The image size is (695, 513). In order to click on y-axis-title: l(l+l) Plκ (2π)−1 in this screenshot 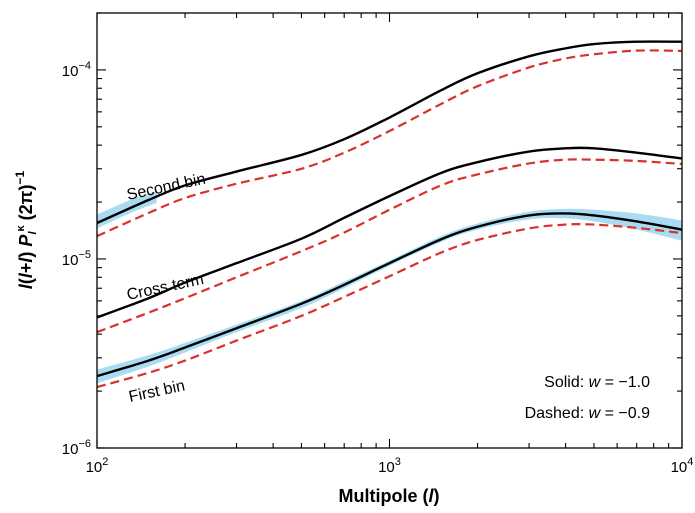, I will do `click(26, 230)`.